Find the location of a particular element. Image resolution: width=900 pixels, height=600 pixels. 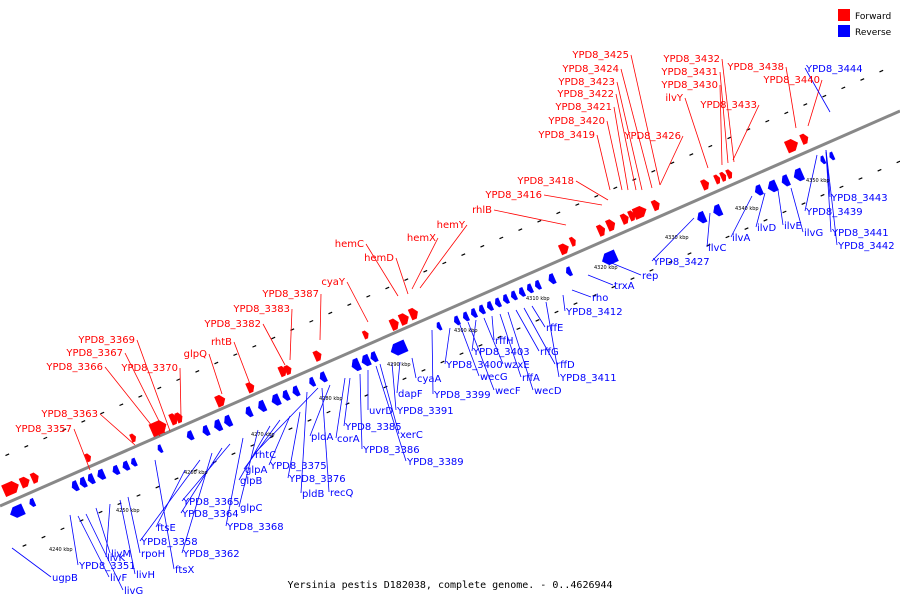

forward-gene-label: YPD8_3433 is located at coordinates (728, 105).